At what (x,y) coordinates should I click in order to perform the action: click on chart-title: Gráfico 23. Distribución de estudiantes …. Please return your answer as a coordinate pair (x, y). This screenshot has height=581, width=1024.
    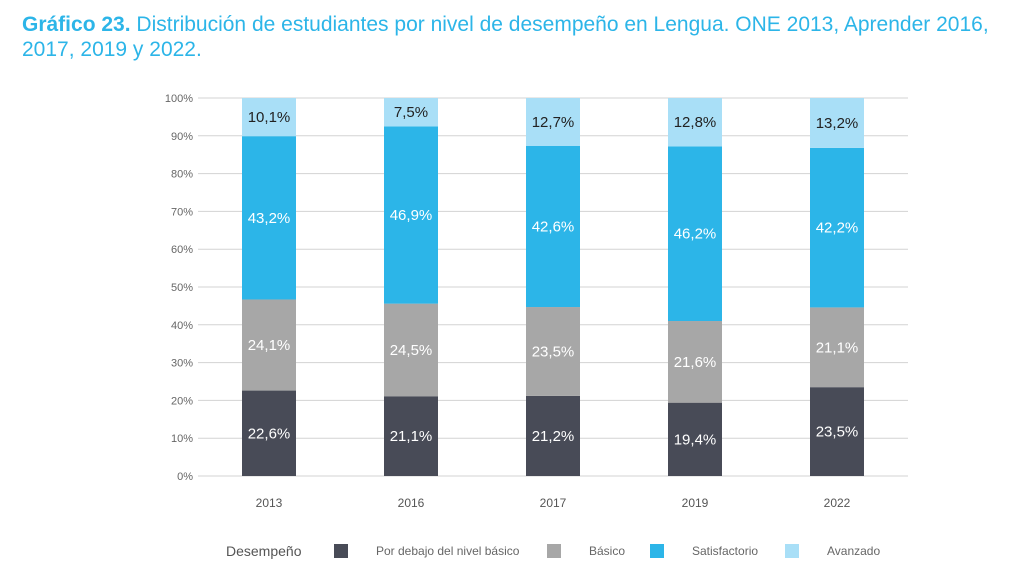
    Looking at the image, I should click on (517, 37).